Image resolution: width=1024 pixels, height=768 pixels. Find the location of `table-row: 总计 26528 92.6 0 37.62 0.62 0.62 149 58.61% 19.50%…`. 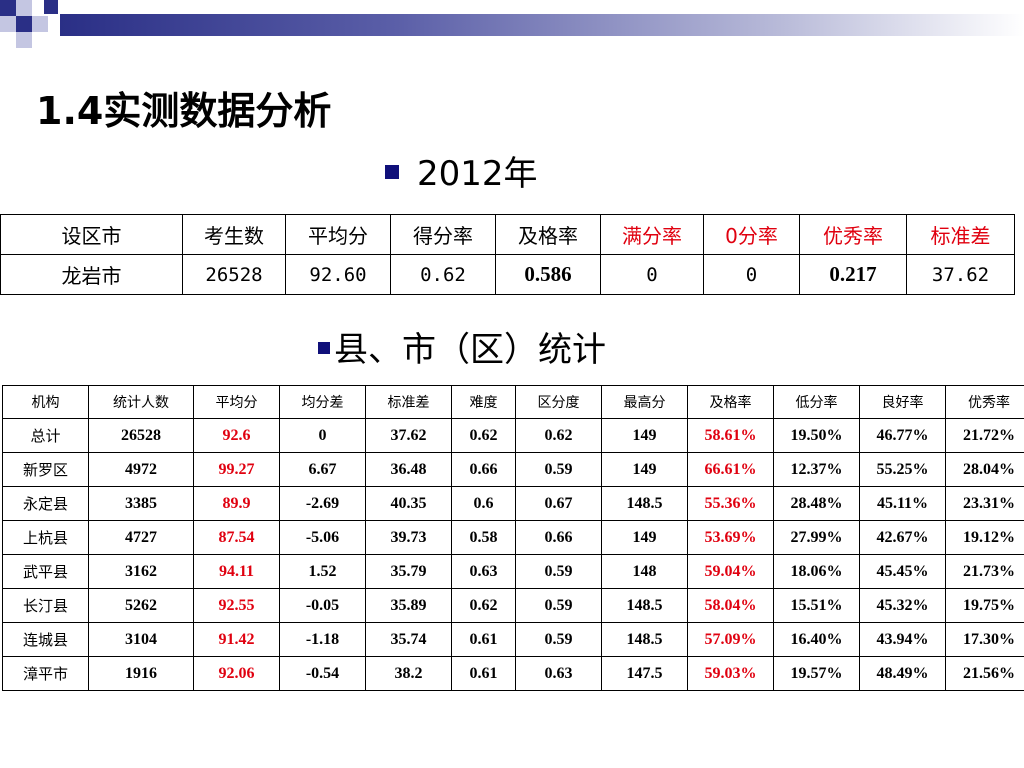

table-row: 总计 26528 92.6 0 37.62 0.62 0.62 149 58.61% 19.50%… is located at coordinates (513, 435).